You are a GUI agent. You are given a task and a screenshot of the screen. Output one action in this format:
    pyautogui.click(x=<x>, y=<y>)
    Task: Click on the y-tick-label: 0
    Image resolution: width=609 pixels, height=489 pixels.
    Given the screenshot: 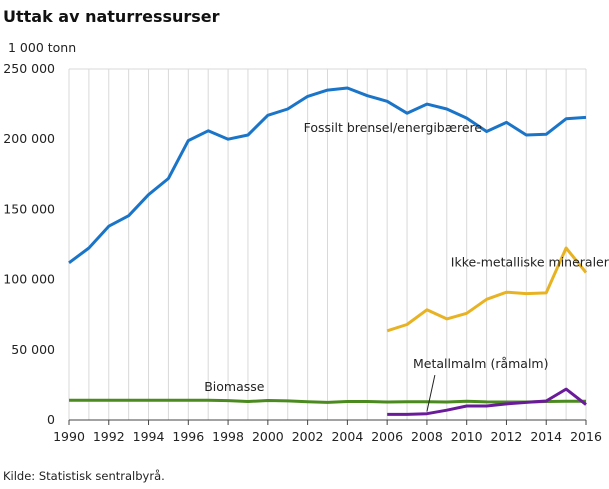 What is the action you would take?
    pyautogui.click(x=51, y=419)
    